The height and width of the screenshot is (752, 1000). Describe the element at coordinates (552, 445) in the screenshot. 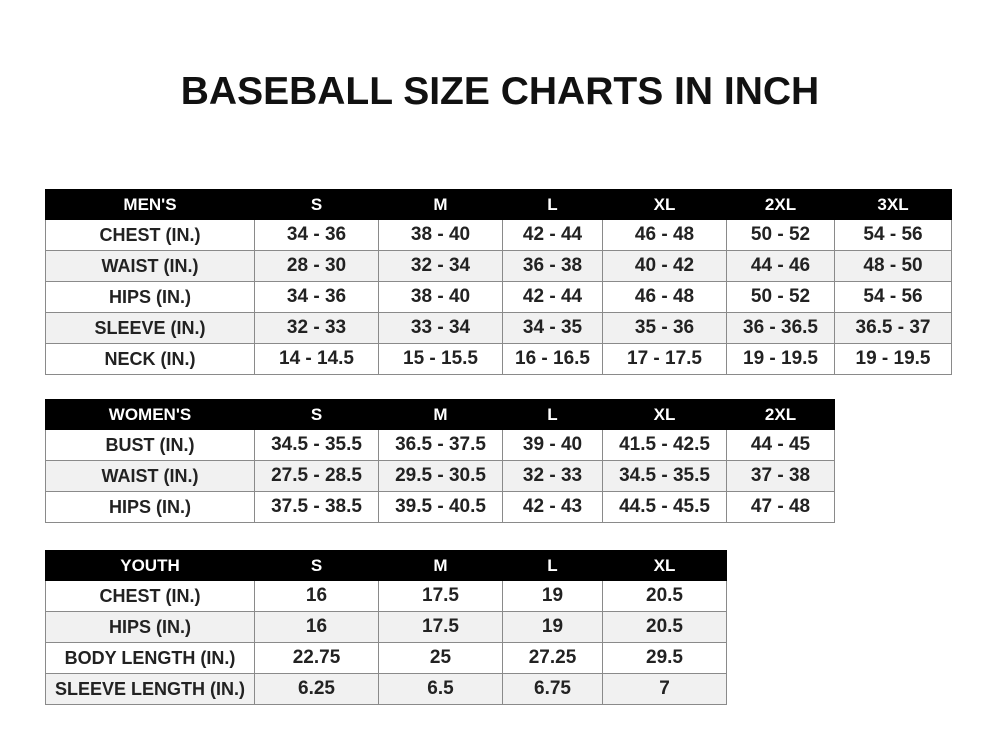

I see `size-value: 39 - 40` at that location.